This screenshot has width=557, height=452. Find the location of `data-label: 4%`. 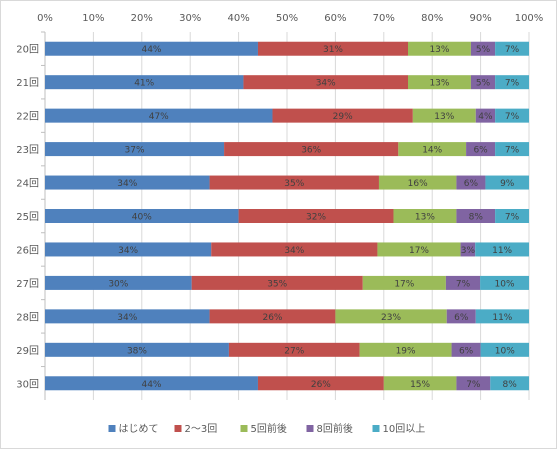

data-label: 4% is located at coordinates (485, 117).